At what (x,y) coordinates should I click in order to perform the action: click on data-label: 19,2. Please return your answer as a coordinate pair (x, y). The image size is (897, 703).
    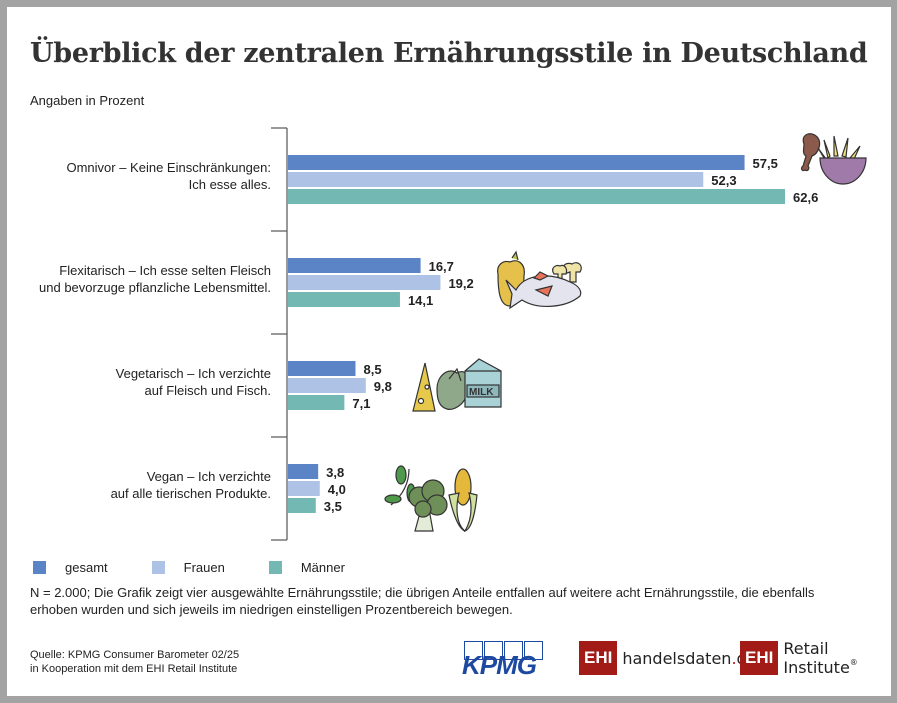
    Looking at the image, I should click on (460, 283).